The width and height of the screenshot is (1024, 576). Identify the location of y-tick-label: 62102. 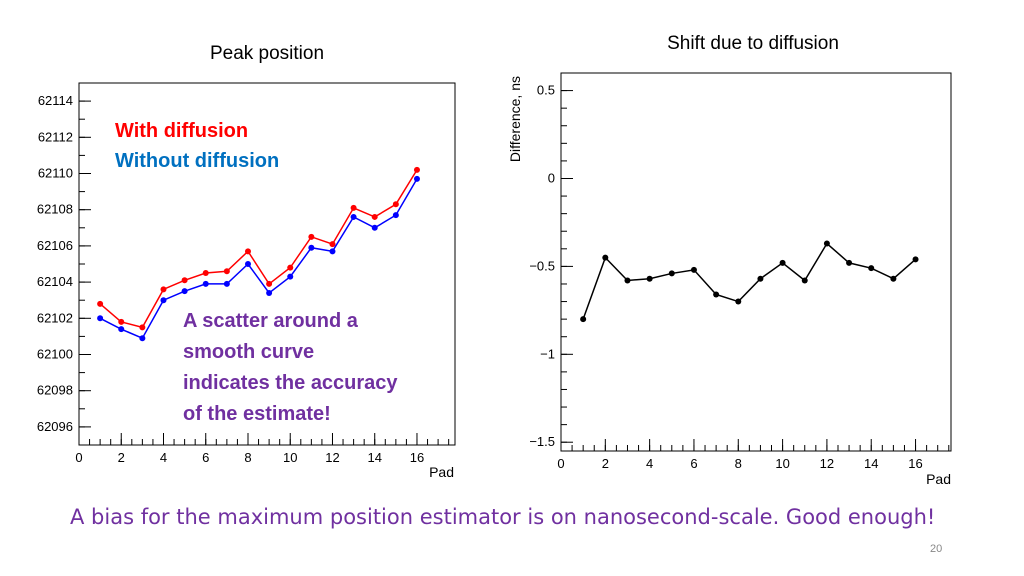
(55, 317).